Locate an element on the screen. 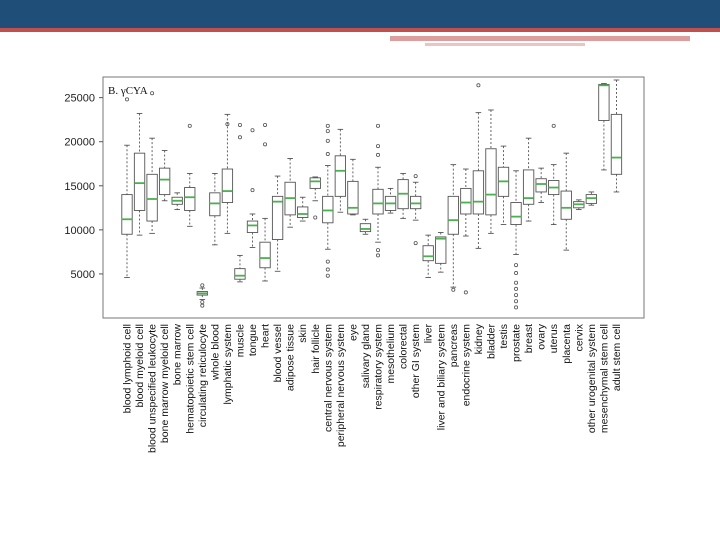  box-ovary is located at coordinates (541, 185).